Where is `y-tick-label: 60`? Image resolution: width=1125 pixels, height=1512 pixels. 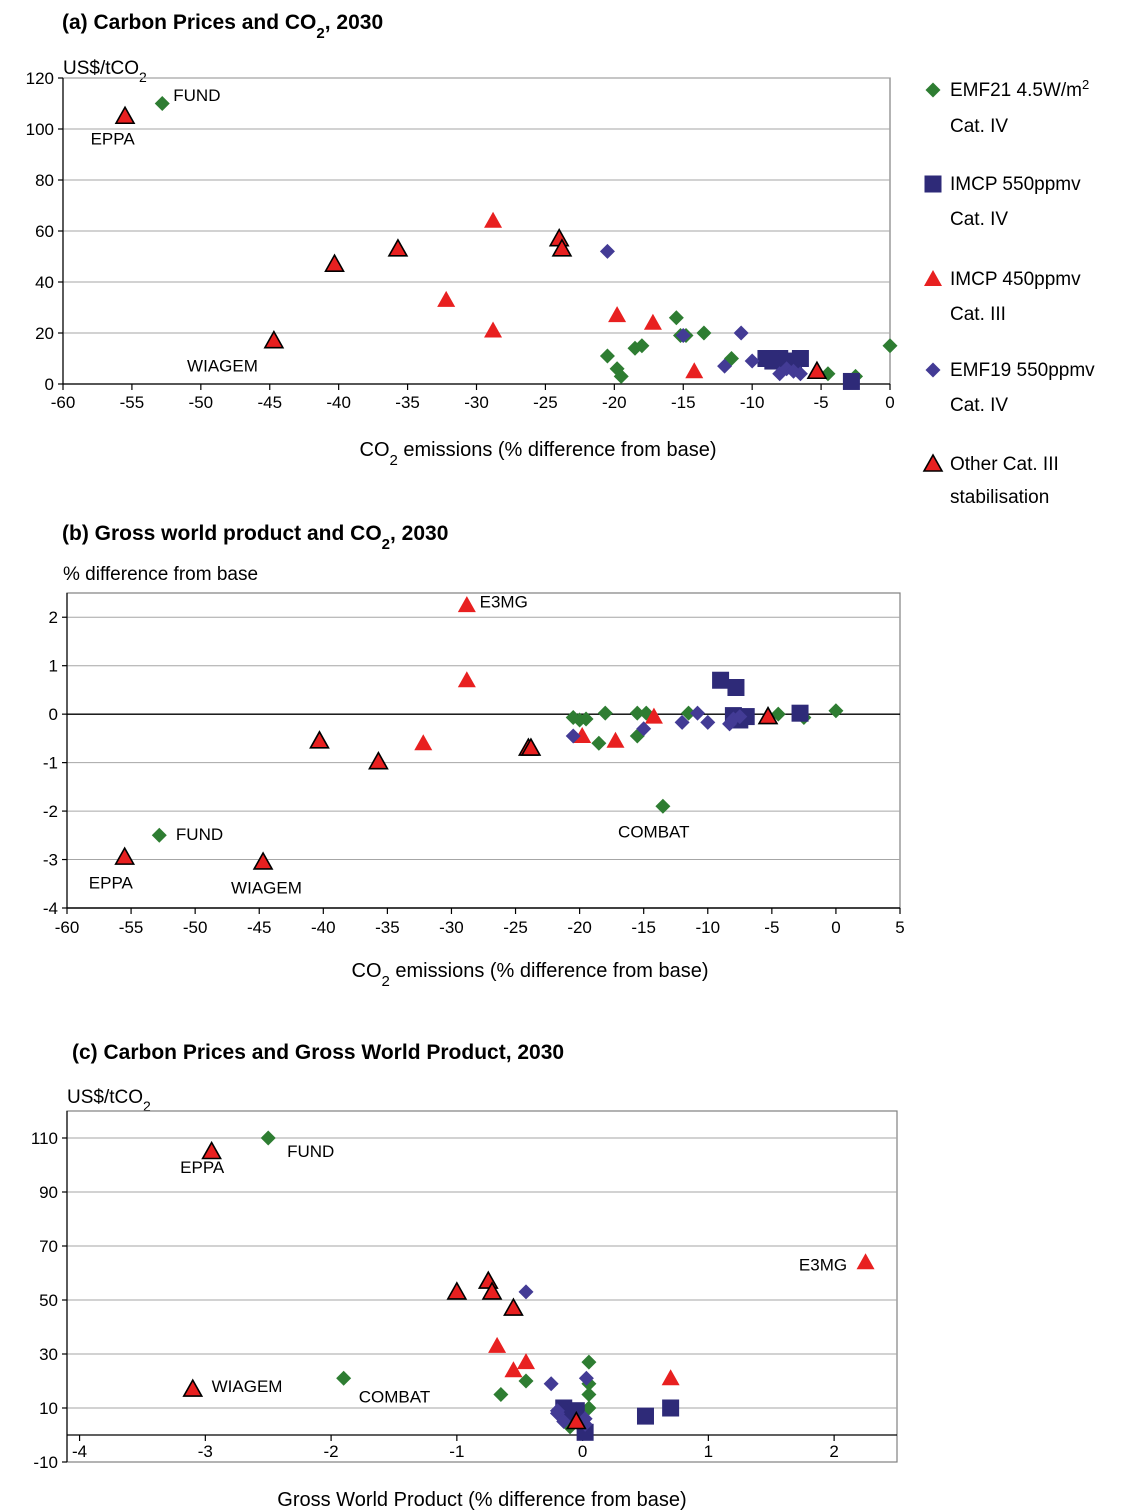
y-tick-label: 60 is located at coordinates (44, 231).